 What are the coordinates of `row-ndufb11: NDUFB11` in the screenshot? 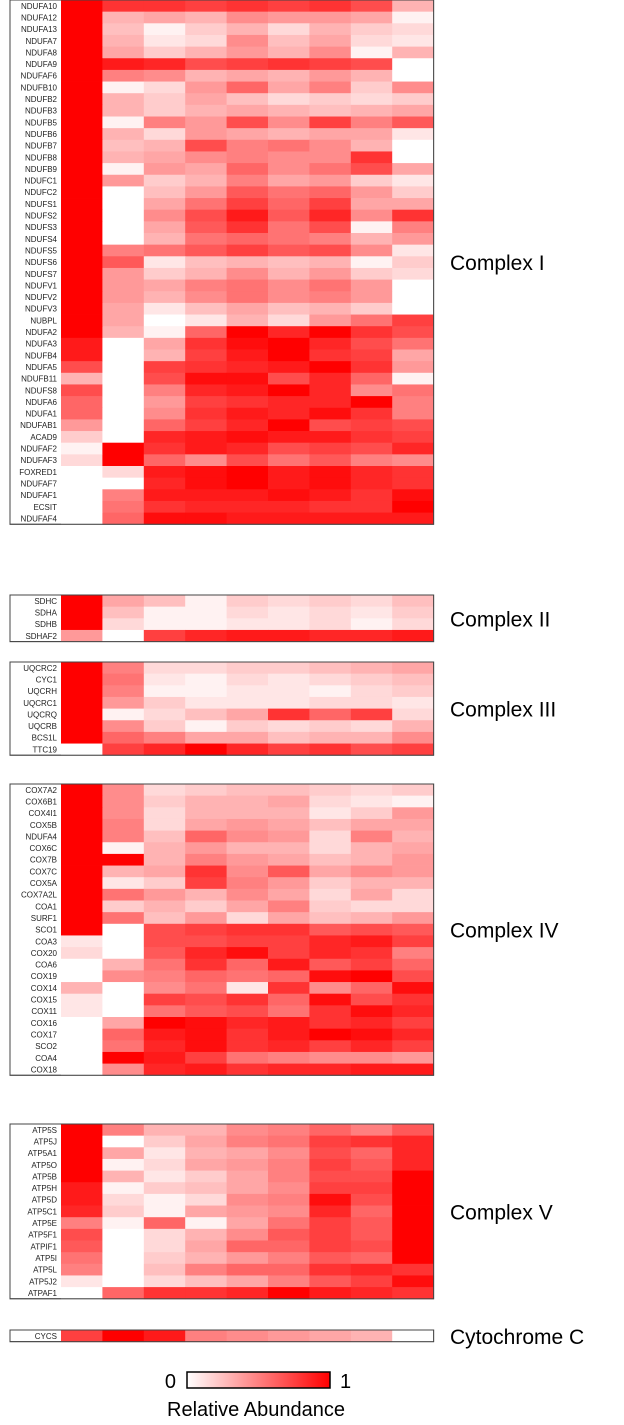 It's located at (227, 378).